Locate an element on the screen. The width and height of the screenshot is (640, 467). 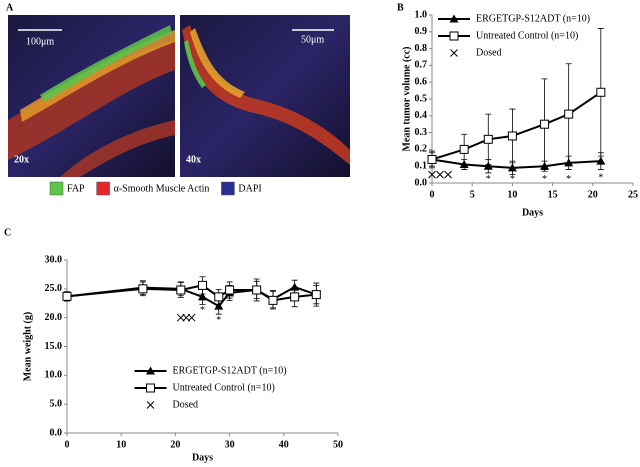
magnification: 20x is located at coordinates (21, 159).